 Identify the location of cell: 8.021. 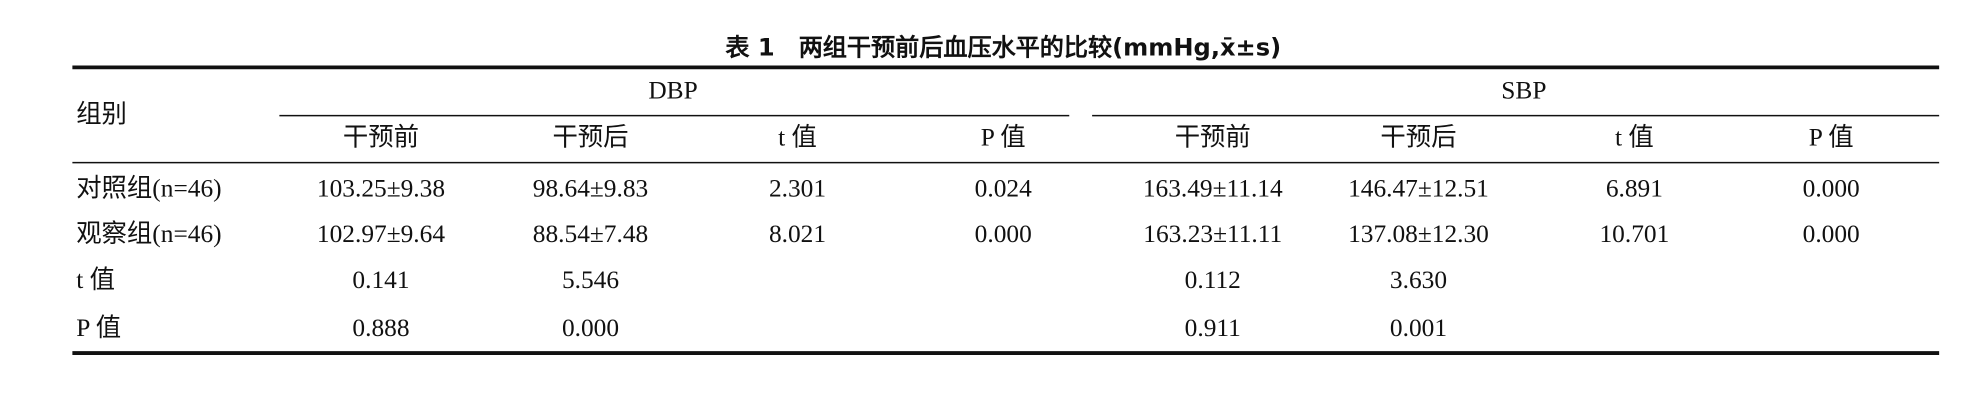
(797, 234).